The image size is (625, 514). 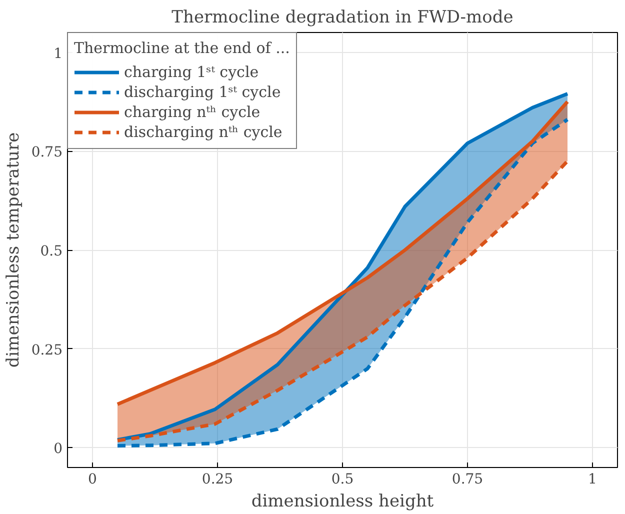 I want to click on legend-label: discharging 1ˢᵗ cycle, so click(x=202, y=92).